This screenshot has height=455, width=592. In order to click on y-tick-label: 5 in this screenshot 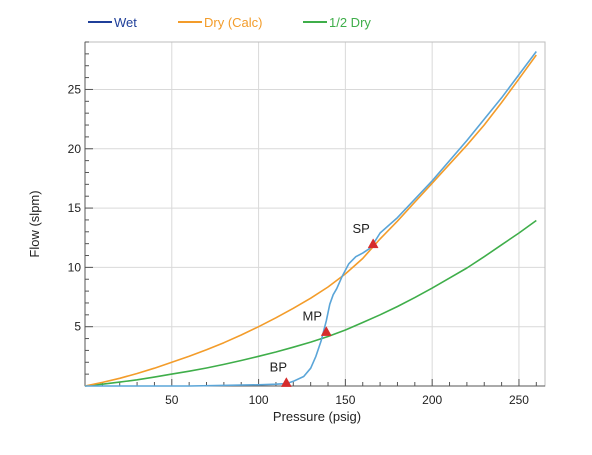, I will do `click(77, 327)`.